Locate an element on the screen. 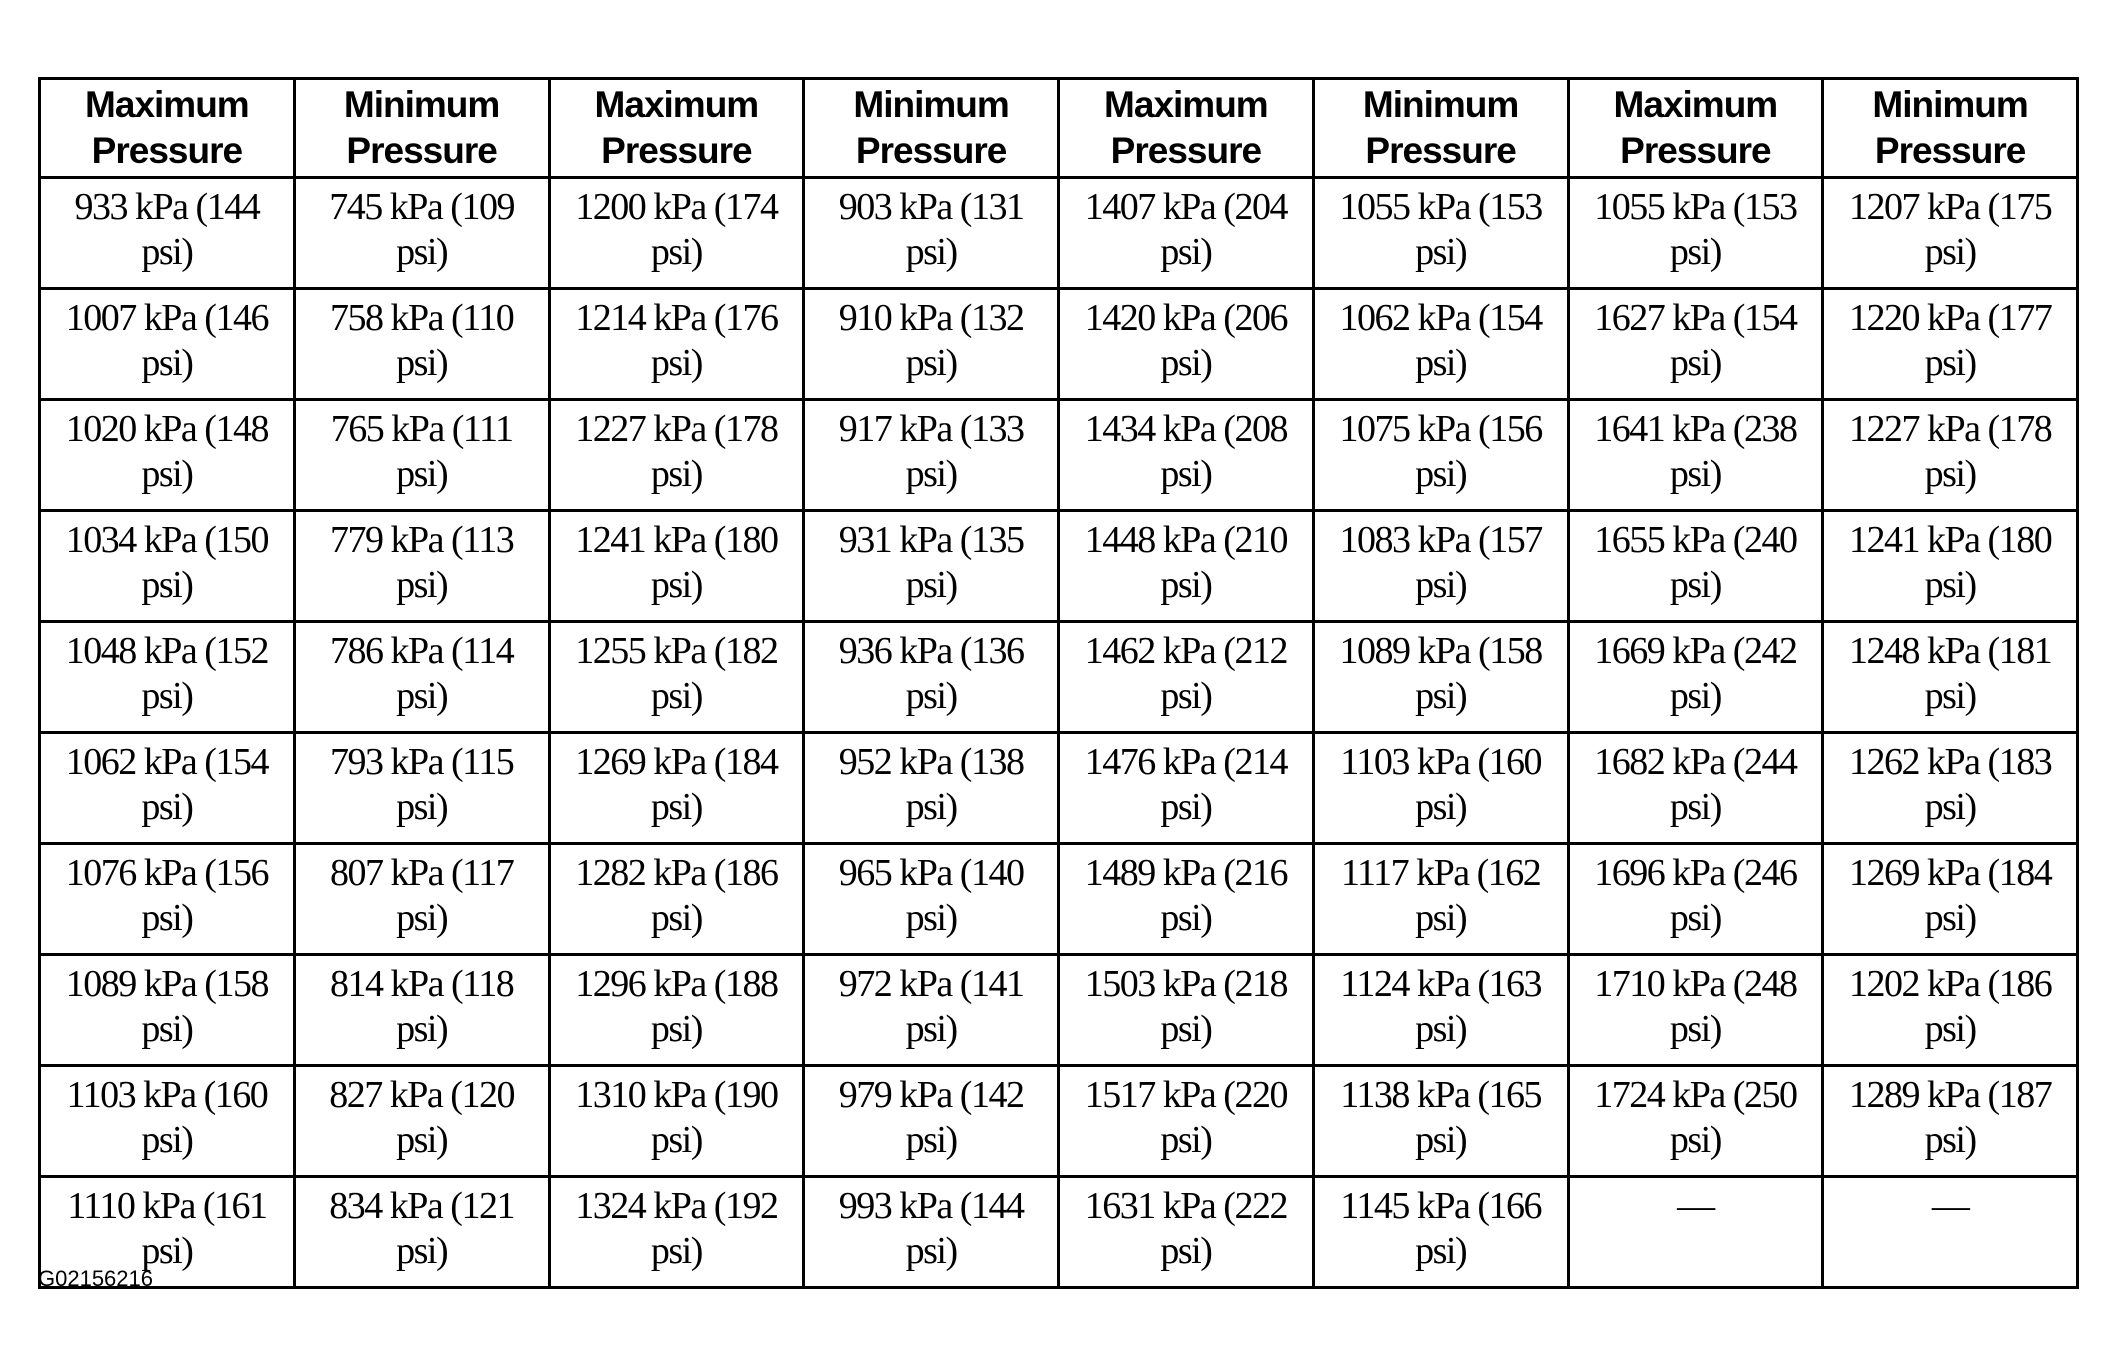 The width and height of the screenshot is (2108, 1362). pressure-cell: 1627 kPa (154 psi) is located at coordinates (1695, 344).